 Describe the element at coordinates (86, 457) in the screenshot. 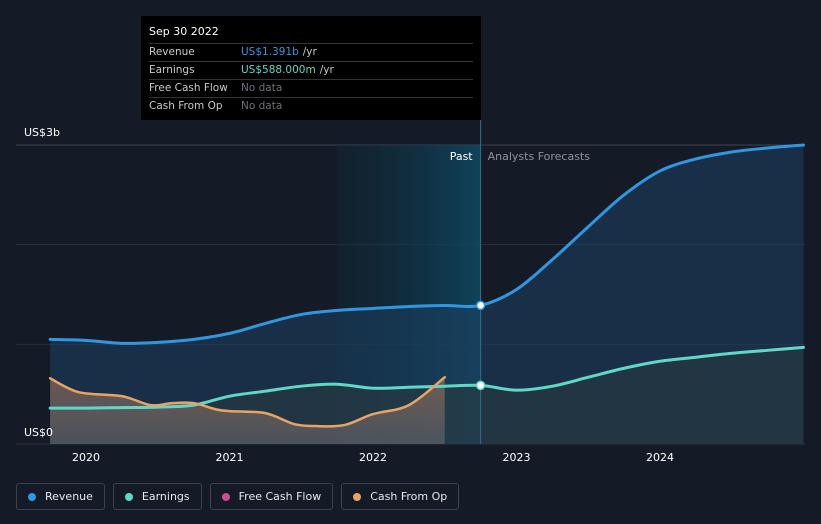

I see `x-tick-label: 2020` at that location.